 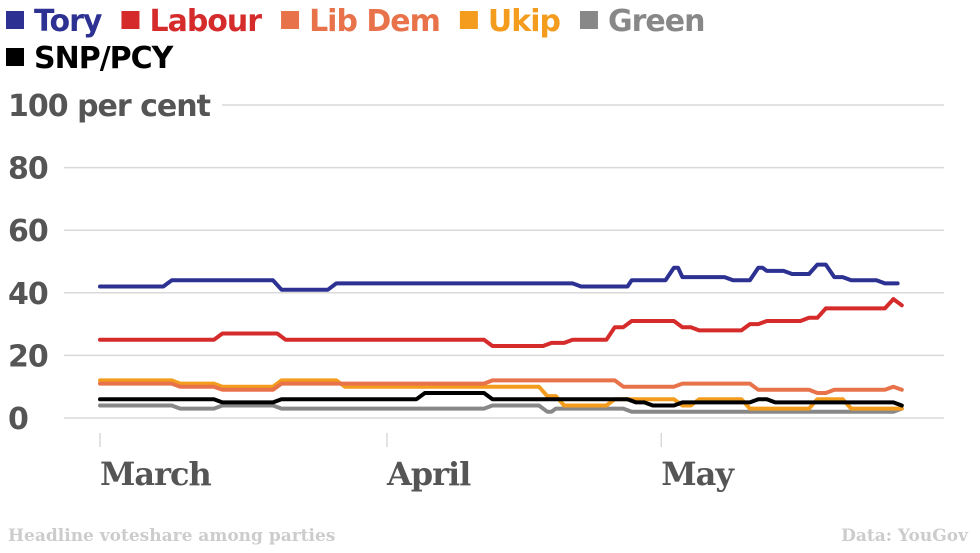 I want to click on legend-label-labour: Labour, so click(x=205, y=21).